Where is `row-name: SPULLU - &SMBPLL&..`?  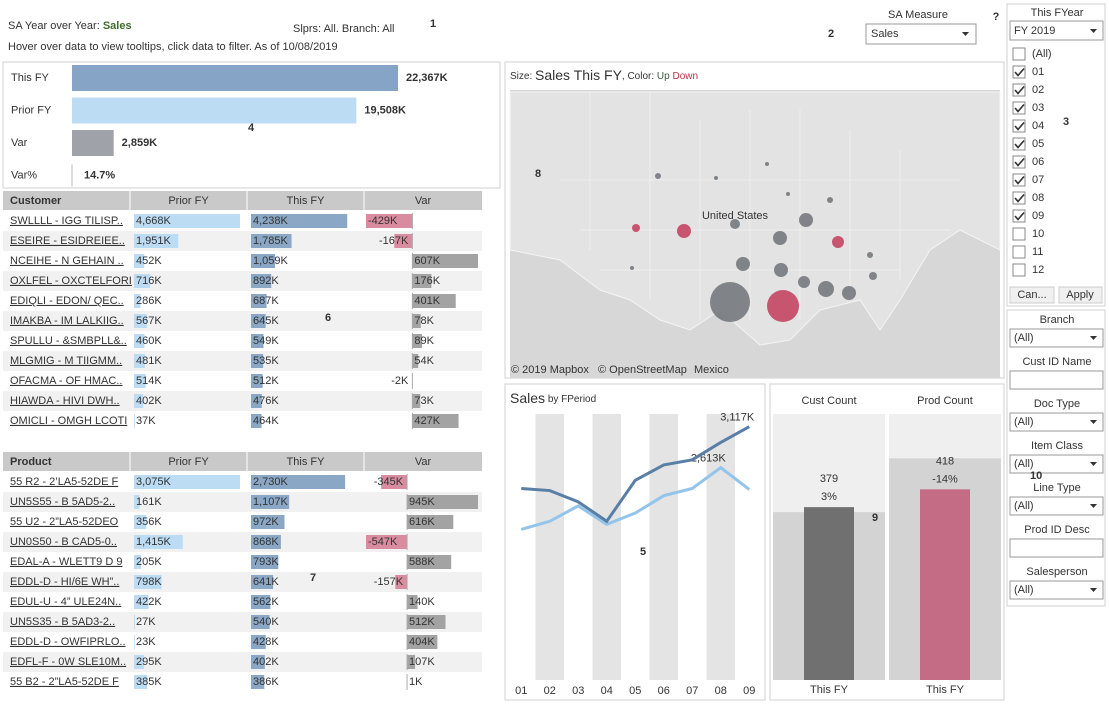 row-name: SPULLU - &SMBPLL&.. is located at coordinates (68, 341).